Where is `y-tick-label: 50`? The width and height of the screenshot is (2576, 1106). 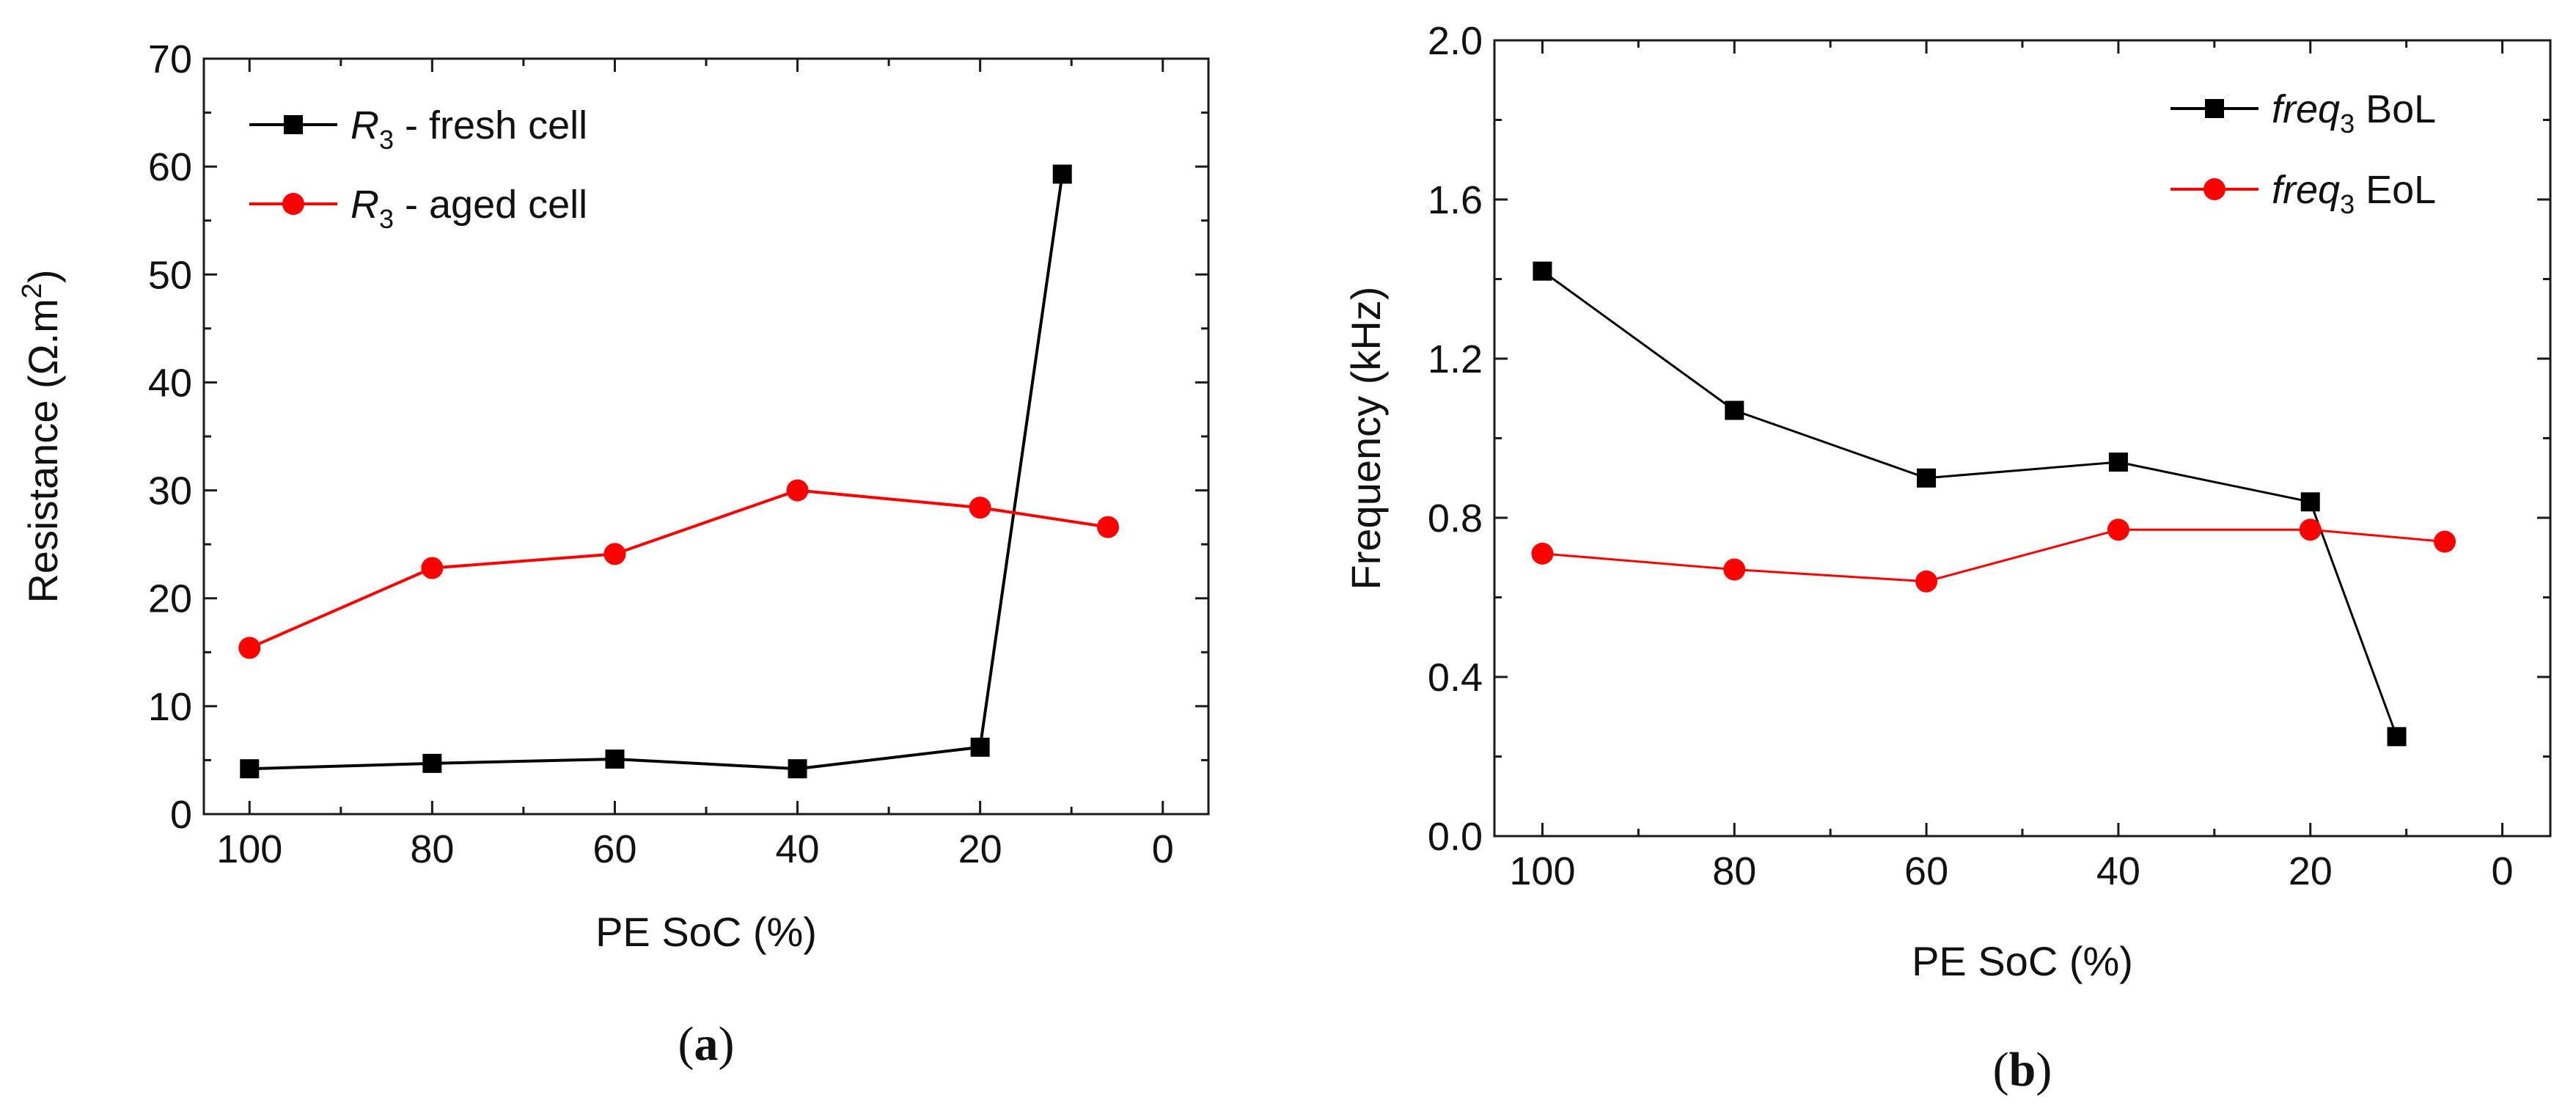 y-tick-label: 50 is located at coordinates (170, 275).